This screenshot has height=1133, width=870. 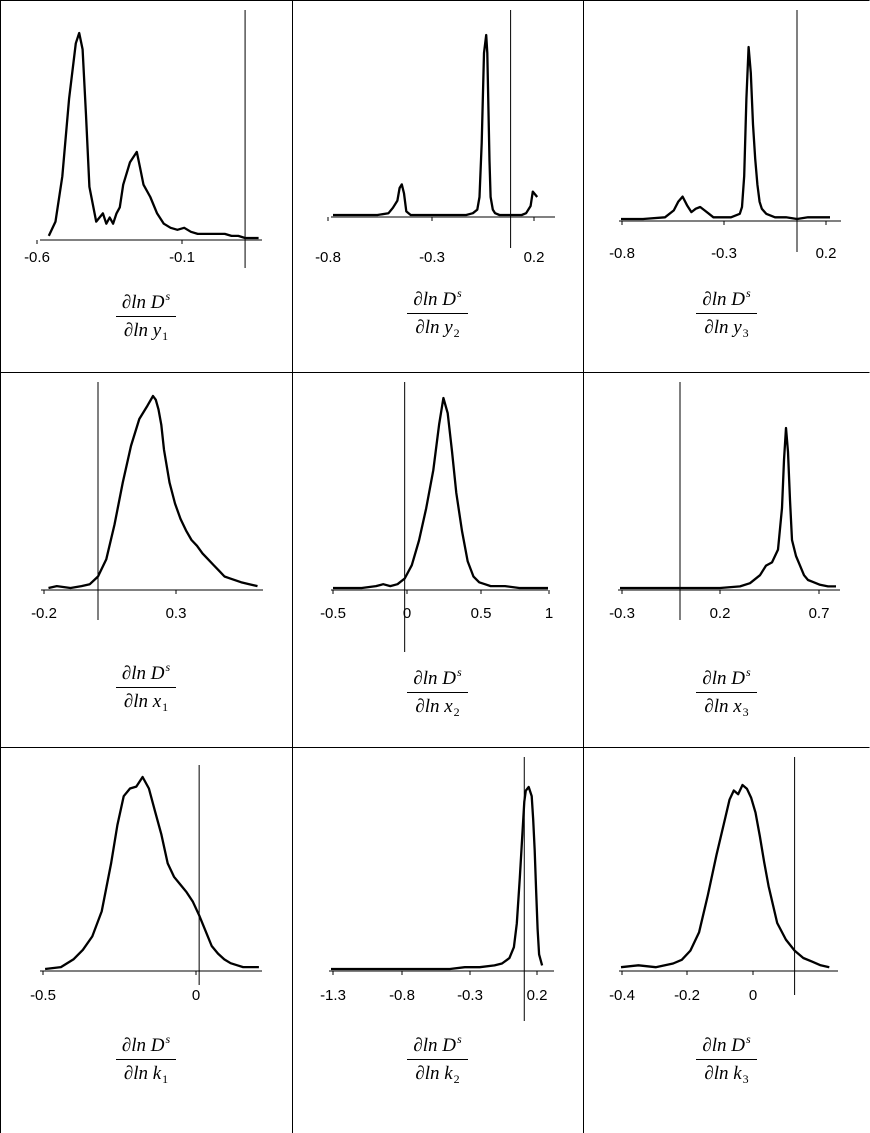 I want to click on elasticity-label: ∂ln Ds ∂ln k2, so click(x=437, y=1059).